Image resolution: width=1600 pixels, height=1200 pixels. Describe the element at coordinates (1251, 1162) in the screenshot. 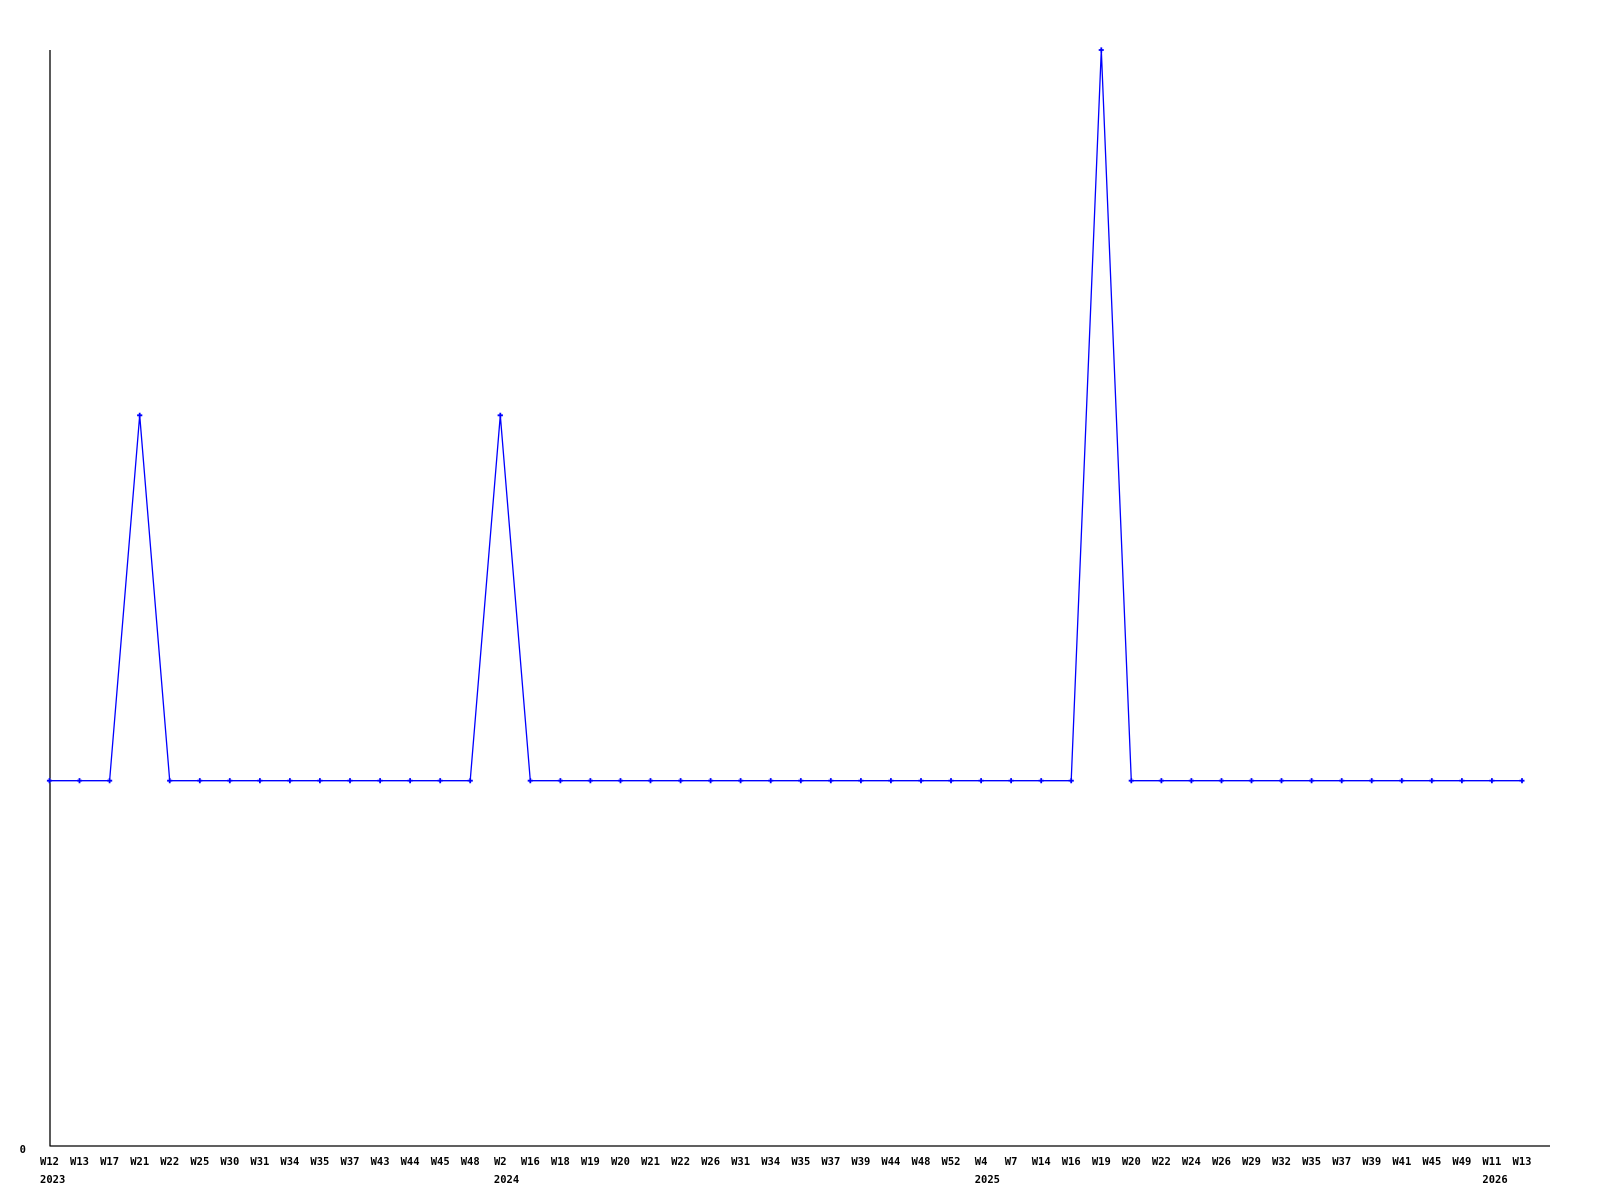

I see `x-tick-label: W29` at that location.